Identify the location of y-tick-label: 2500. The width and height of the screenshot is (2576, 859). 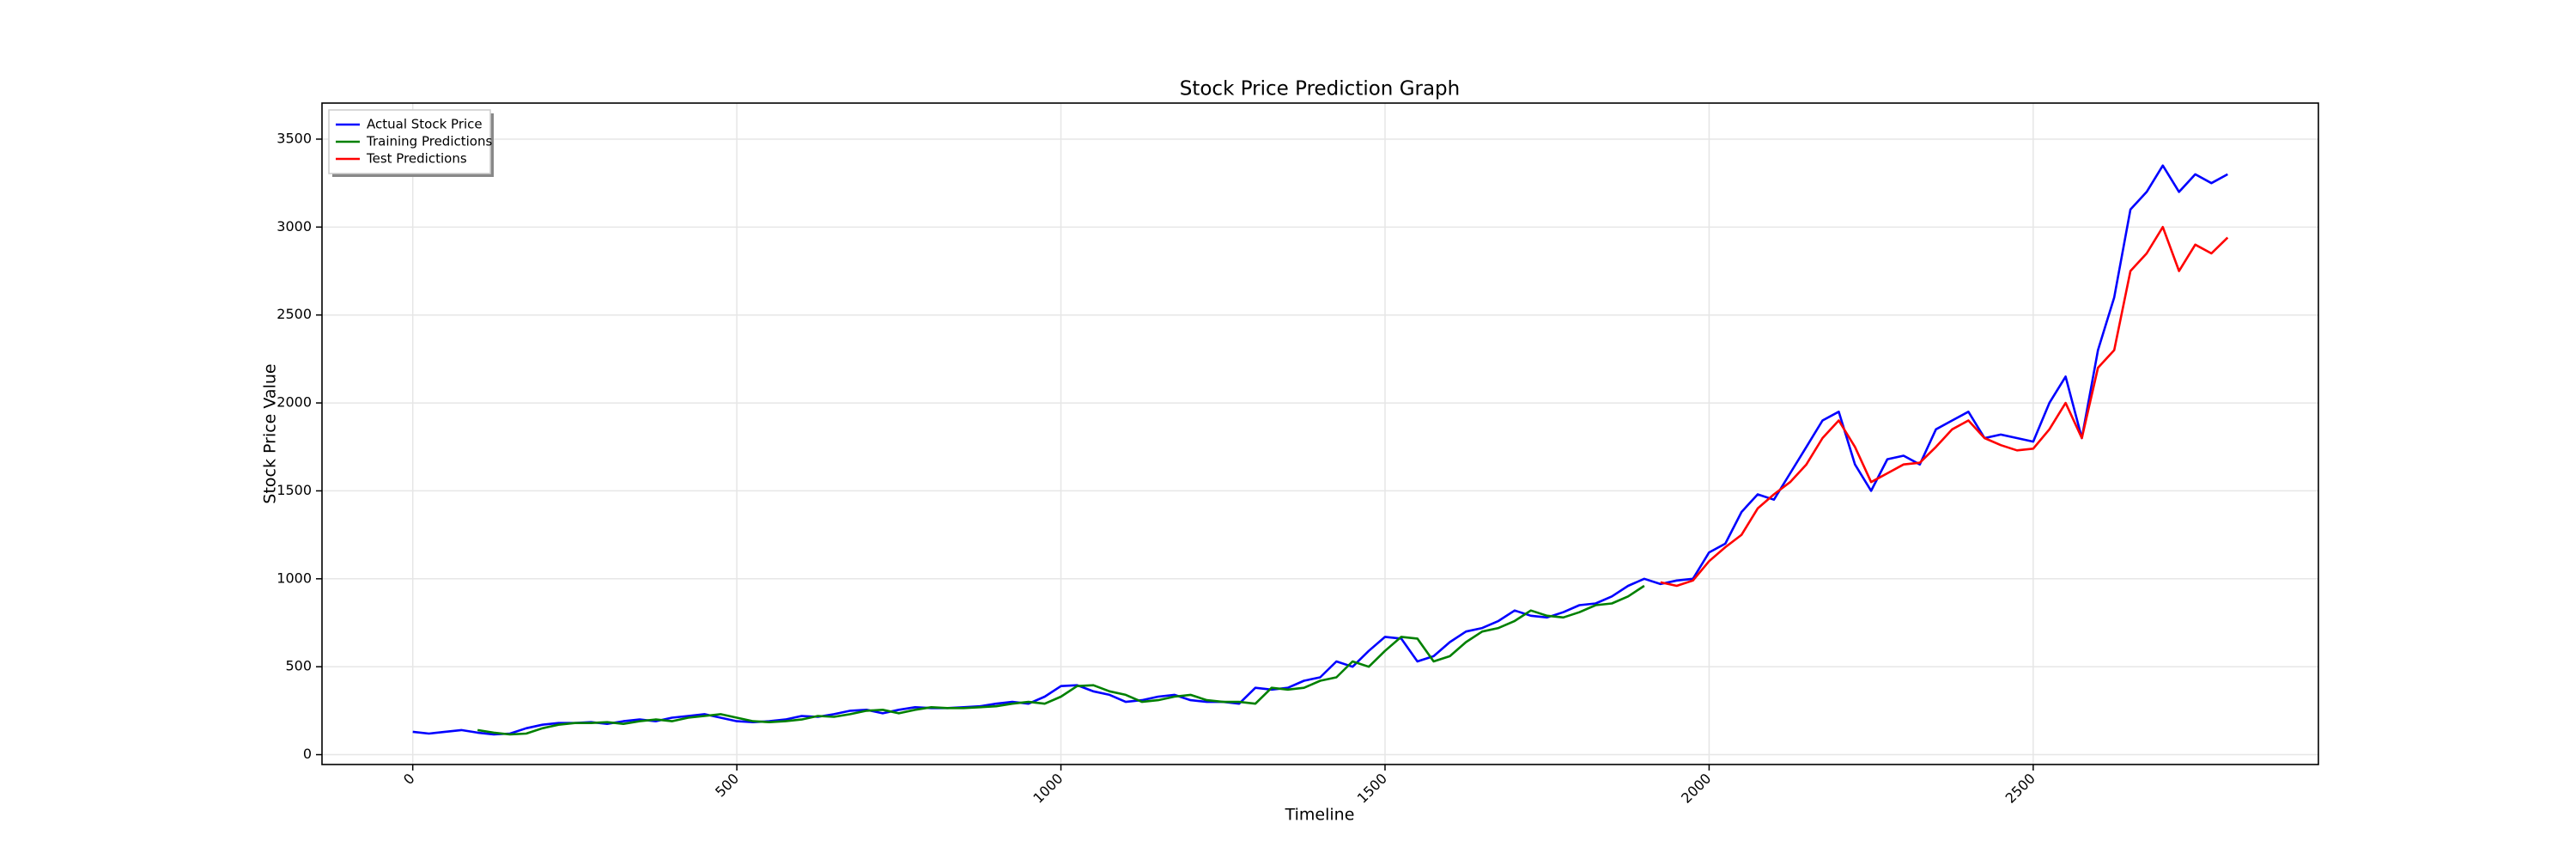
(294, 314).